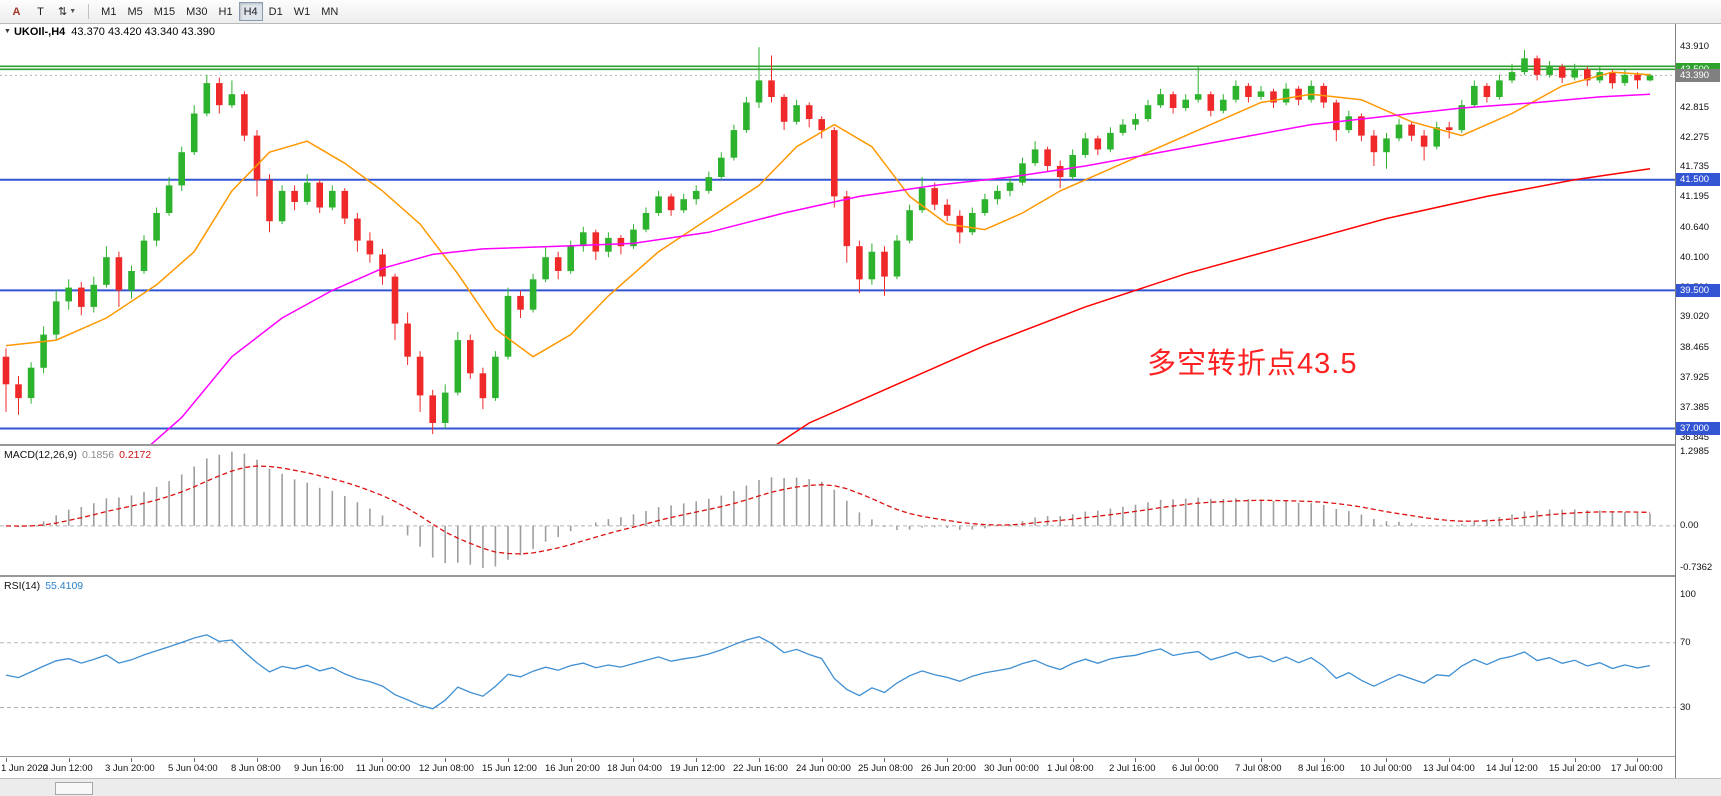 This screenshot has width=1721, height=796. What do you see at coordinates (73, 11) in the screenshot?
I see `chevron-down-icon: ▼` at bounding box center [73, 11].